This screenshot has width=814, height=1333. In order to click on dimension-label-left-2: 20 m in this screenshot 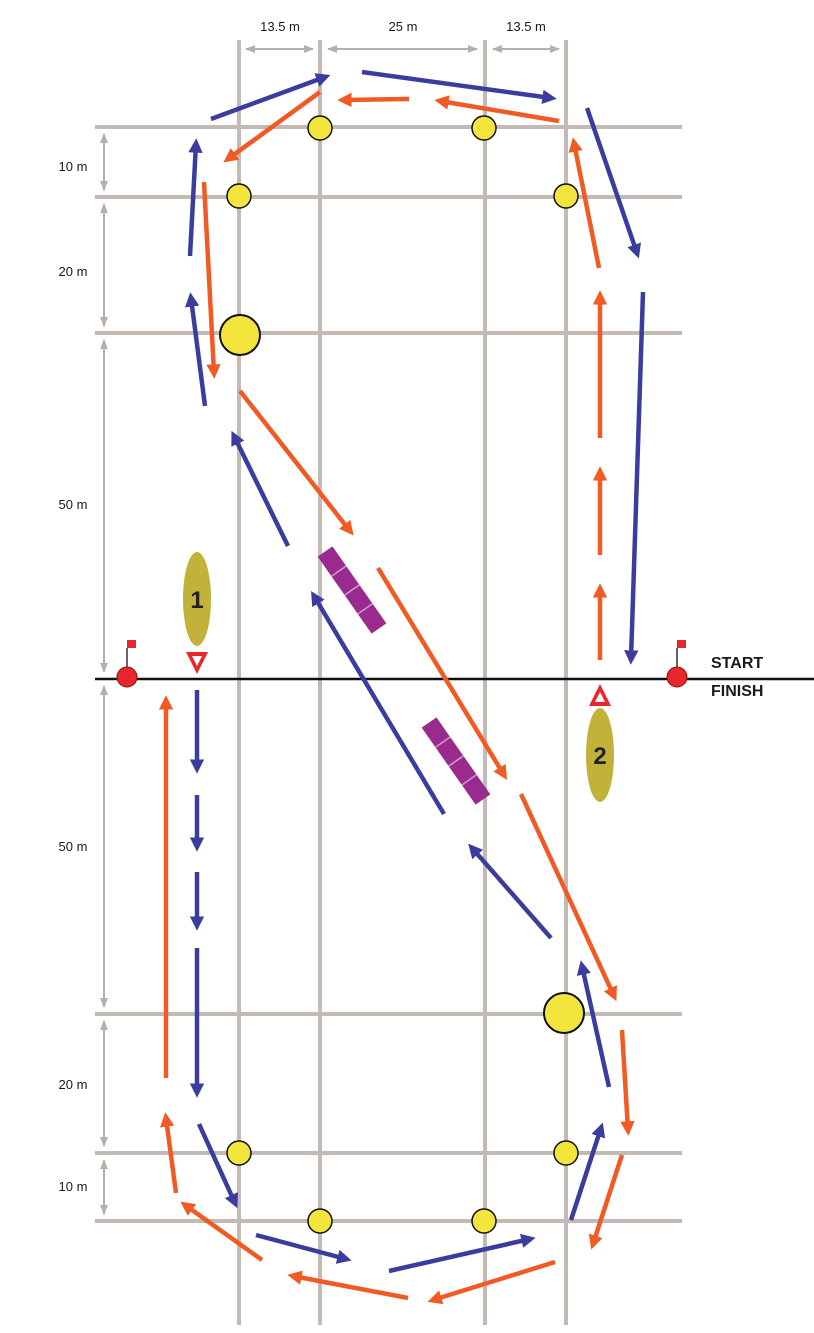, I will do `click(73, 271)`.